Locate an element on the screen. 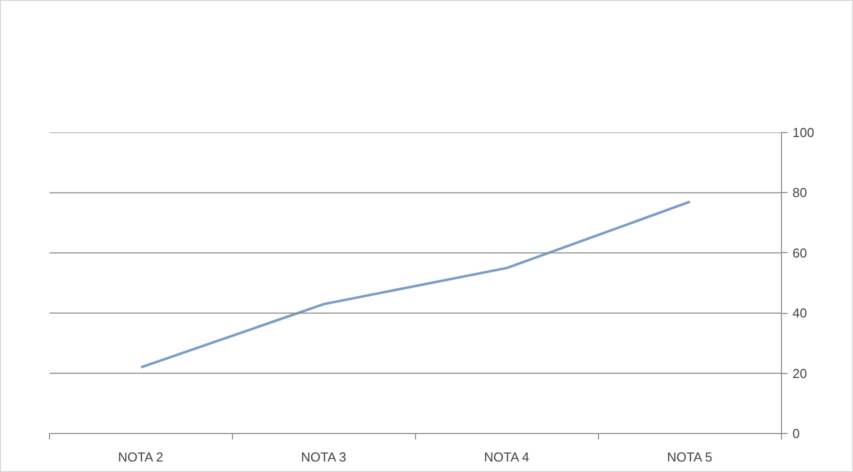 This screenshot has width=853, height=472. x-tick-label: NOTA 4 is located at coordinates (507, 457).